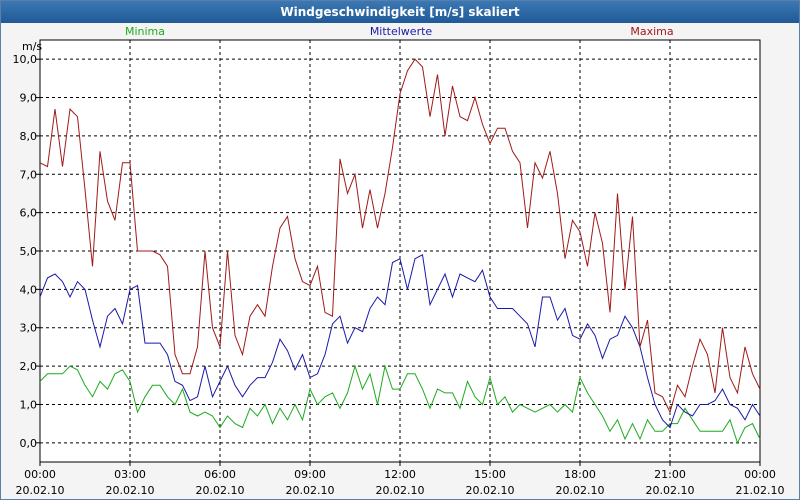 Image resolution: width=800 pixels, height=500 pixels. Describe the element at coordinates (29, 251) in the screenshot. I see `y-tick-label: 5,0` at that location.